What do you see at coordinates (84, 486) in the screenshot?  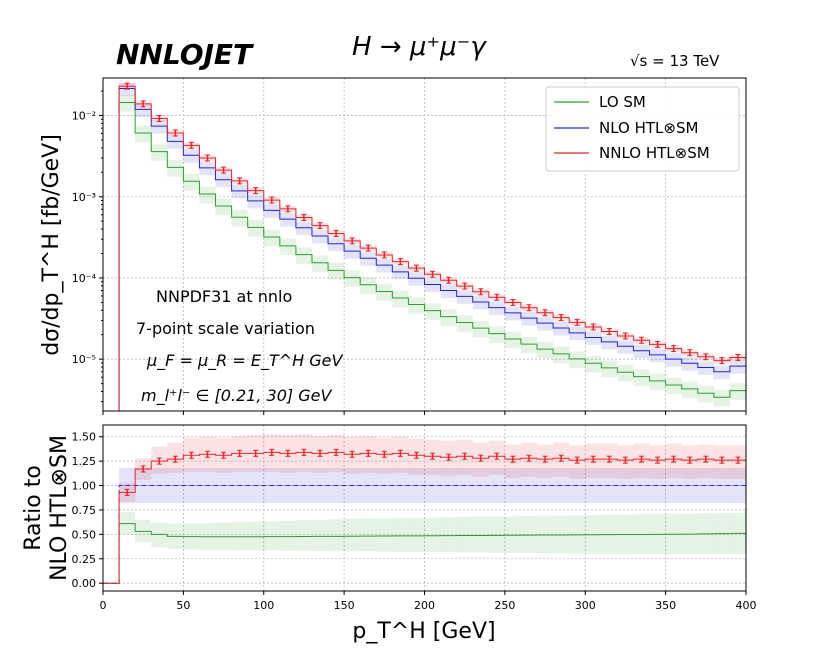 I see `ratio-ytick-label: 1.00` at bounding box center [84, 486].